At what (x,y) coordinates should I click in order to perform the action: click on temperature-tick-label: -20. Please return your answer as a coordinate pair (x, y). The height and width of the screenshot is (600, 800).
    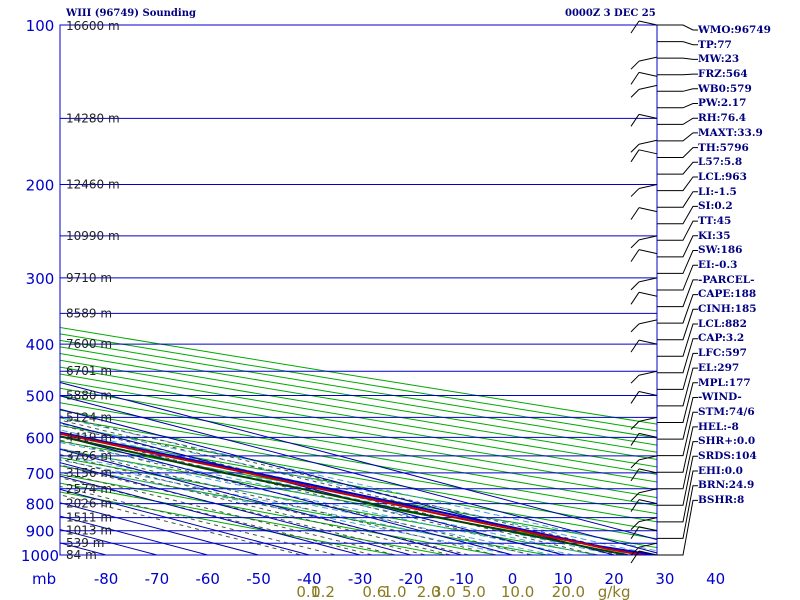
    Looking at the image, I should click on (411, 579).